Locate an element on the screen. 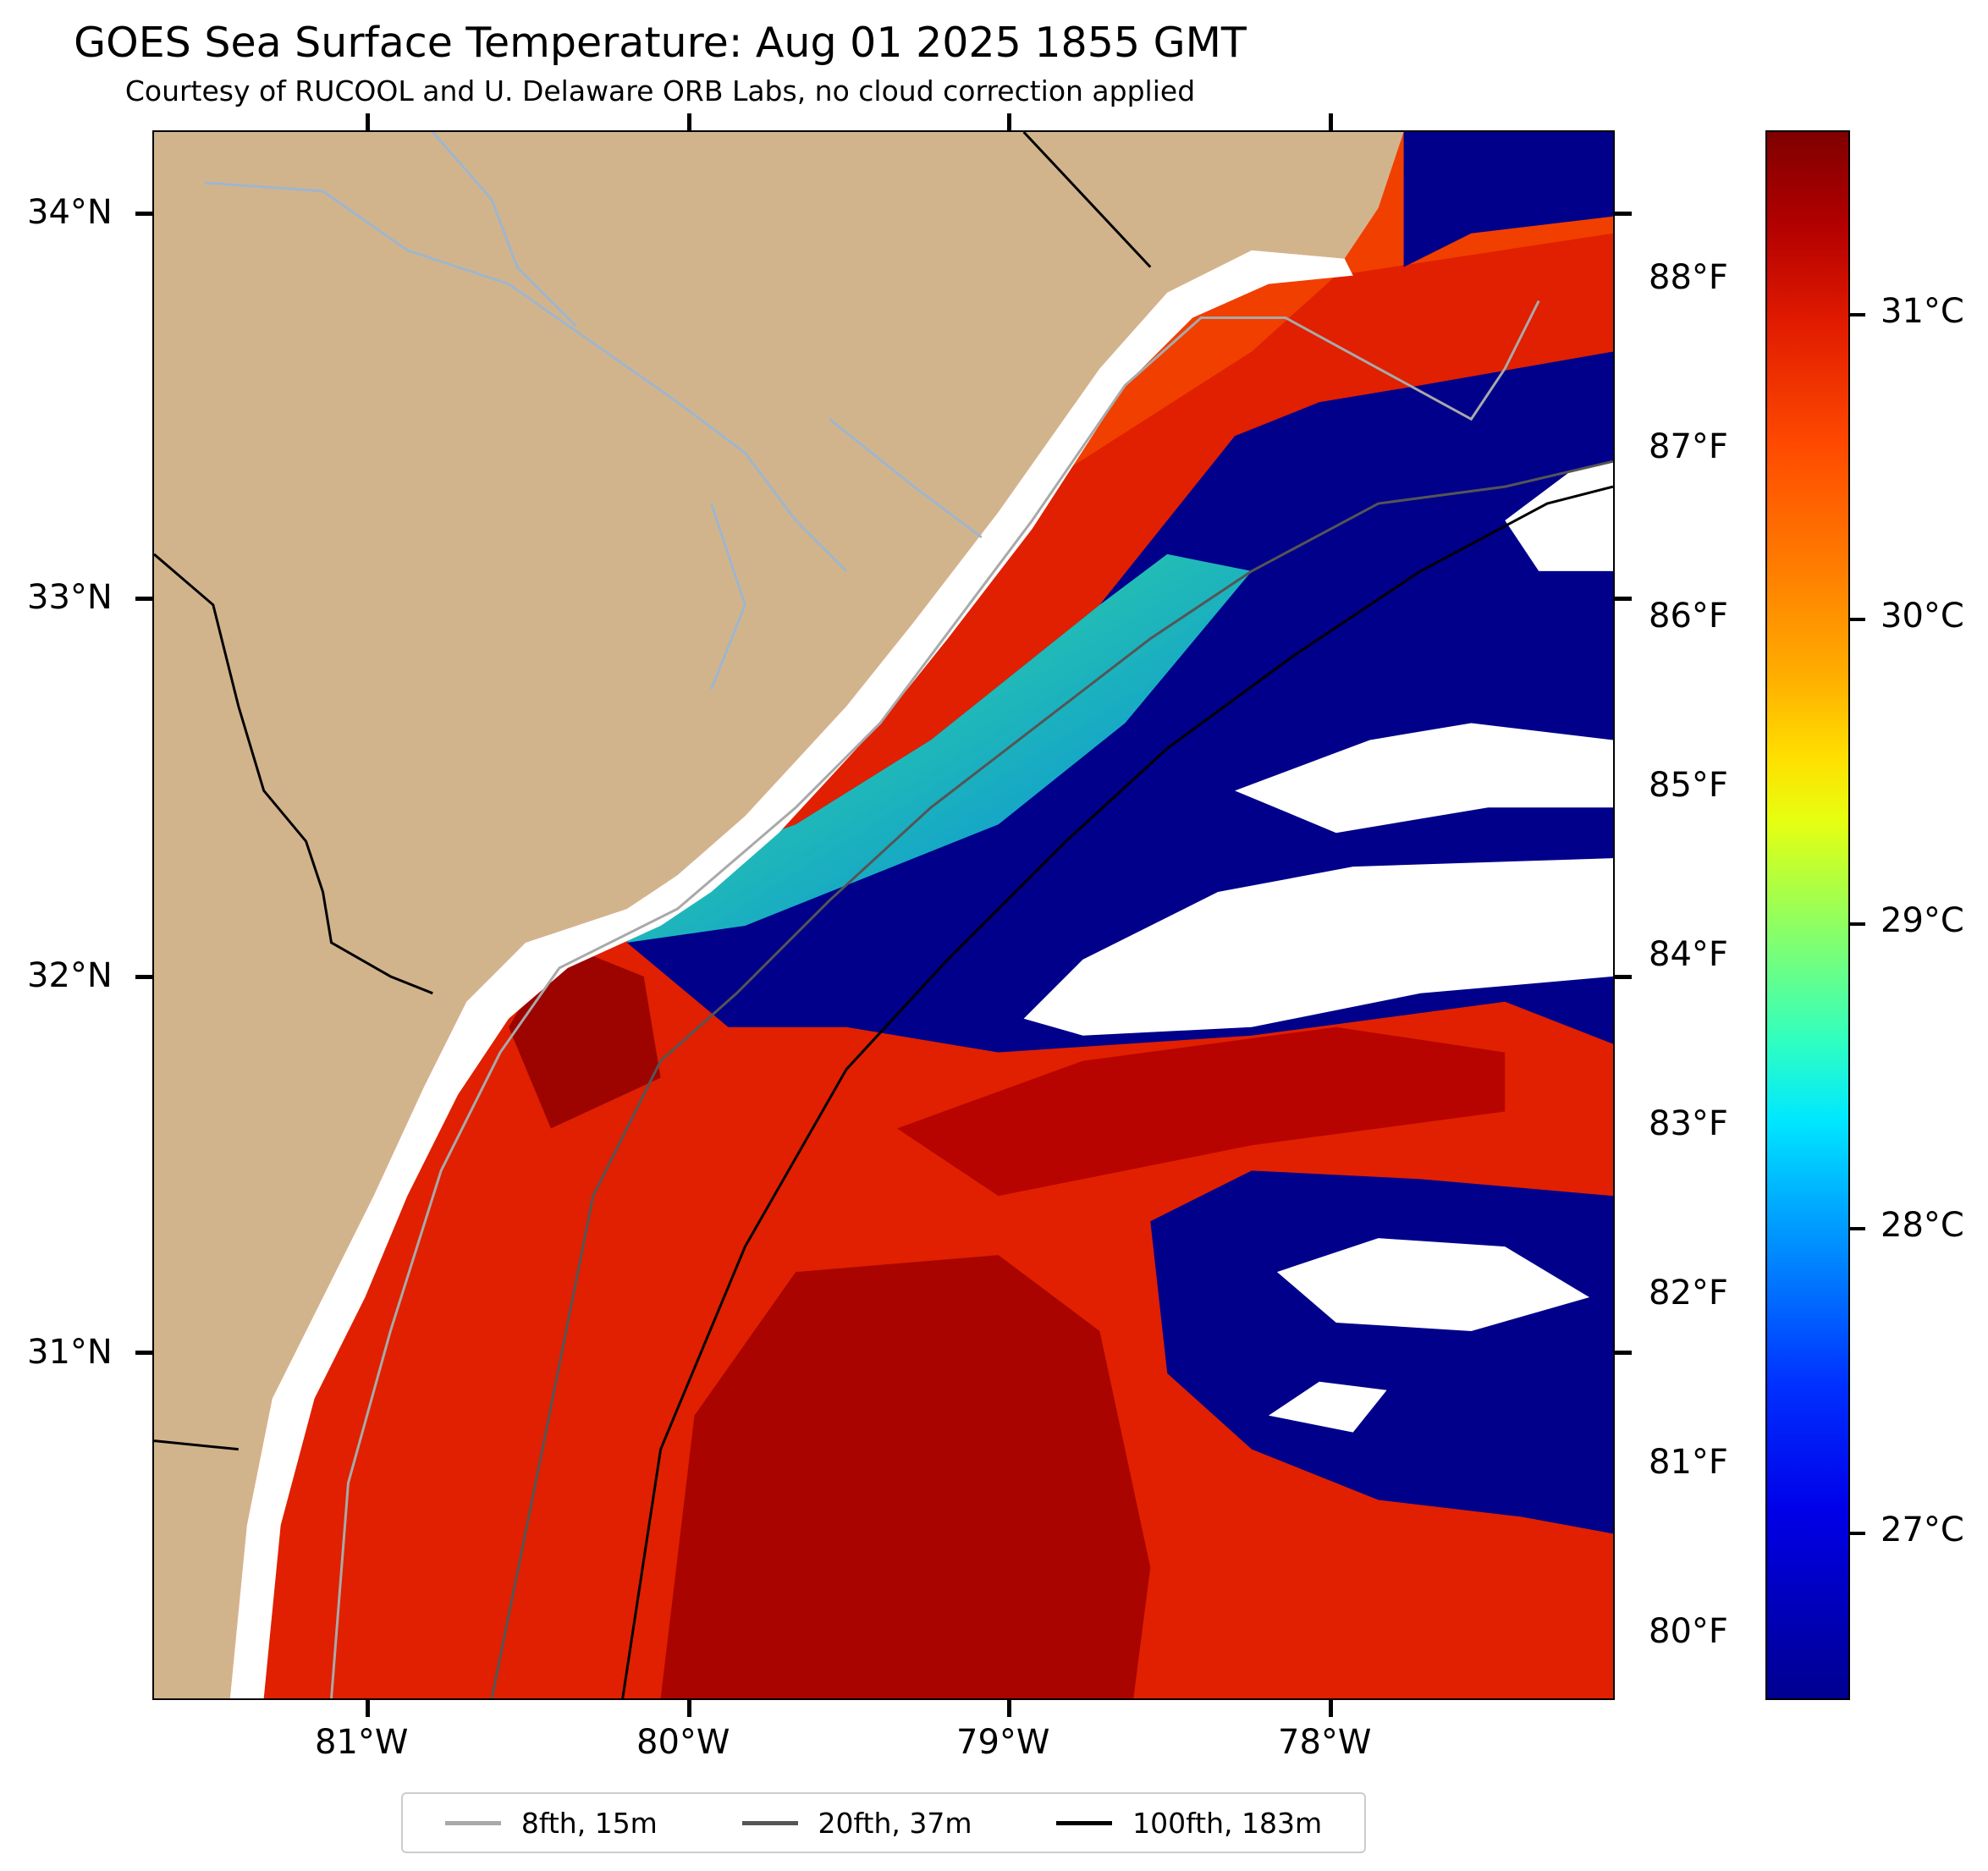 Image resolution: width=1988 pixels, height=1871 pixels. temperature-colorbar is located at coordinates (1807, 915).